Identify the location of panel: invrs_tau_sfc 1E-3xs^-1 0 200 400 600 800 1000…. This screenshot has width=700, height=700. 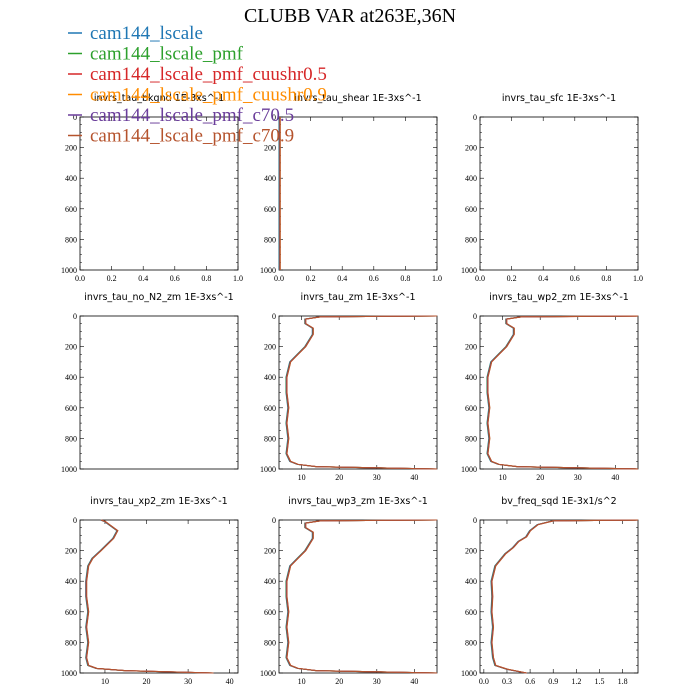
(552, 188).